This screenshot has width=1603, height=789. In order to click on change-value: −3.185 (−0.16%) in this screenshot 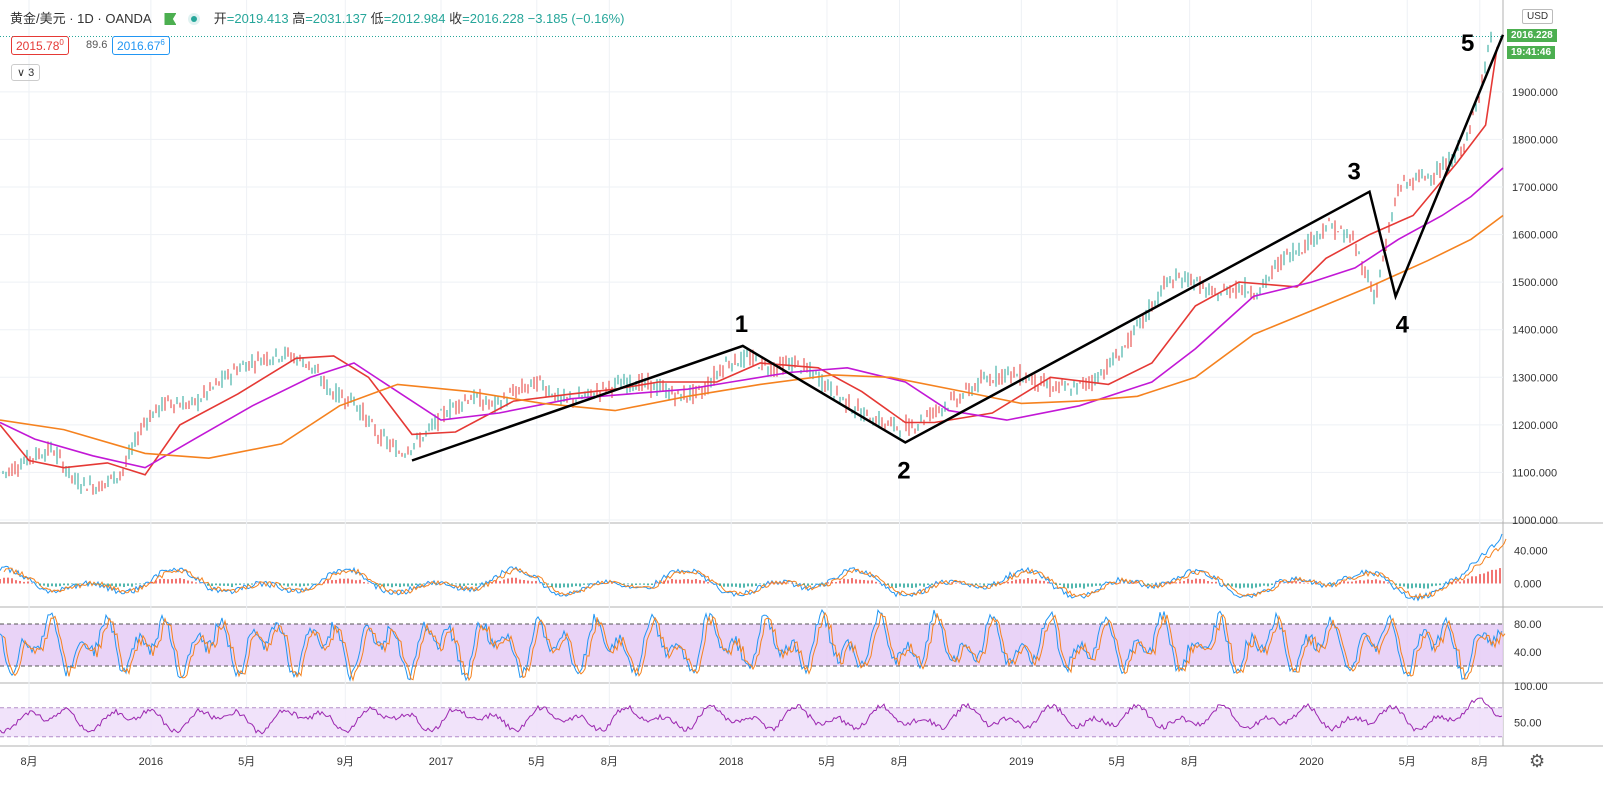, I will do `click(576, 18)`.